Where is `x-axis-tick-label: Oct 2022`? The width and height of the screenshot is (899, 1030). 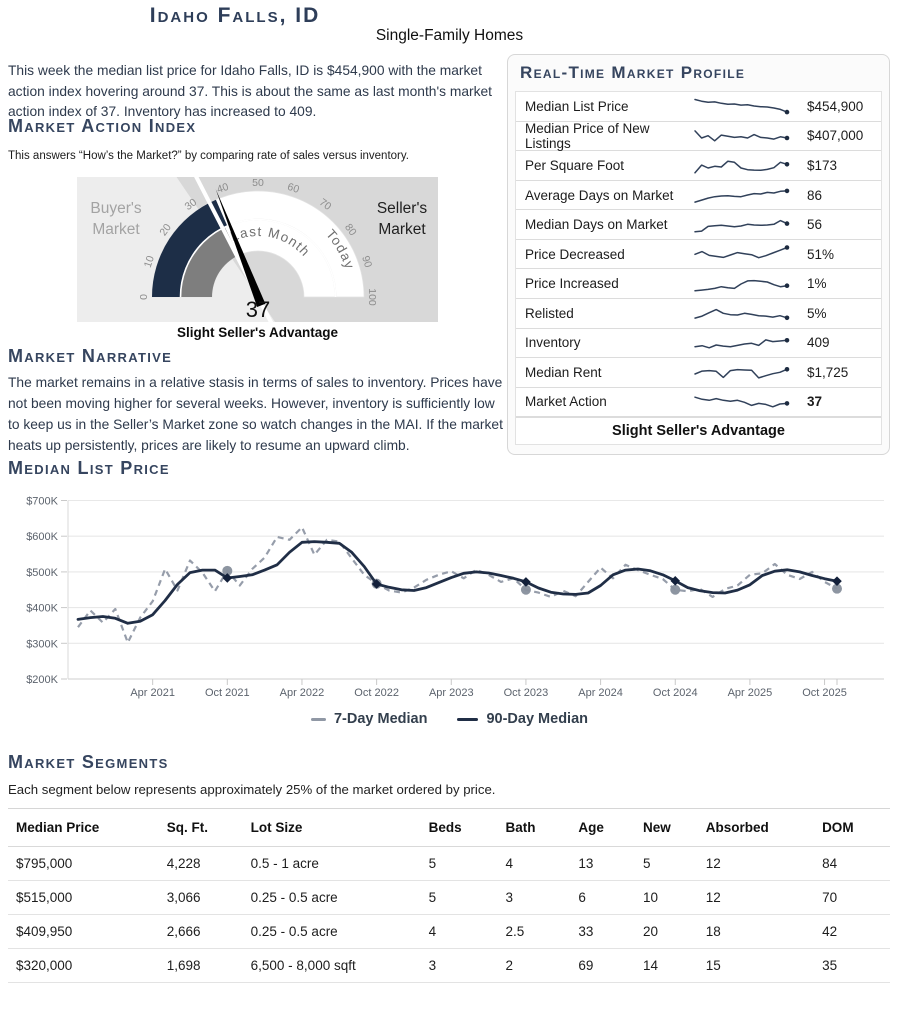
x-axis-tick-label: Oct 2022 is located at coordinates (376, 693).